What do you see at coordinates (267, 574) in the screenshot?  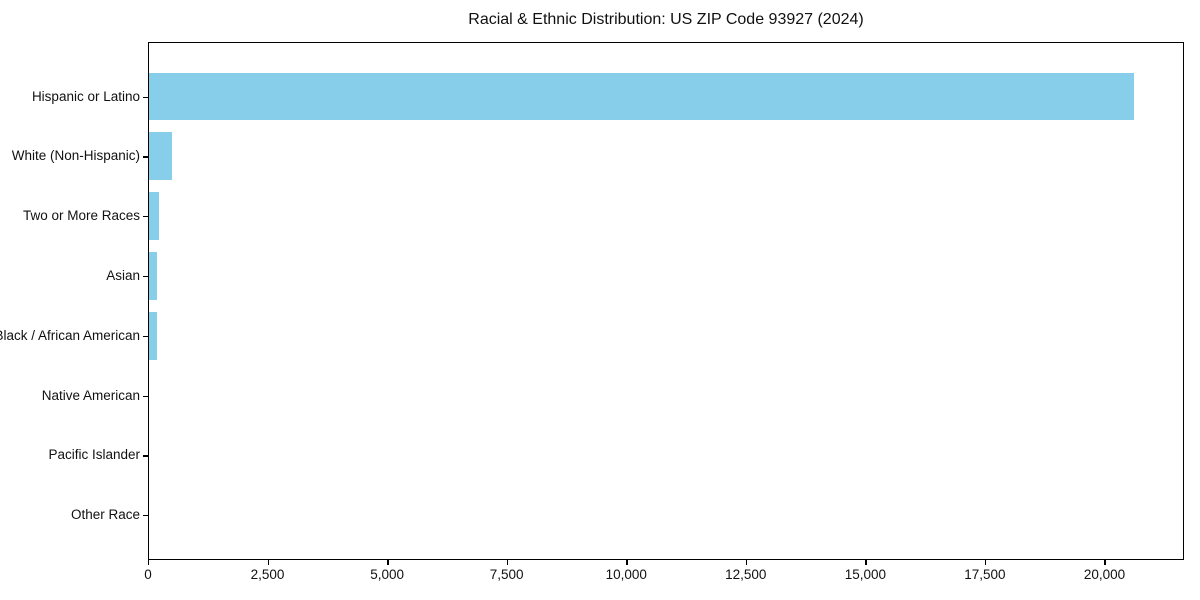 I see `x-tick-label: 2,500` at bounding box center [267, 574].